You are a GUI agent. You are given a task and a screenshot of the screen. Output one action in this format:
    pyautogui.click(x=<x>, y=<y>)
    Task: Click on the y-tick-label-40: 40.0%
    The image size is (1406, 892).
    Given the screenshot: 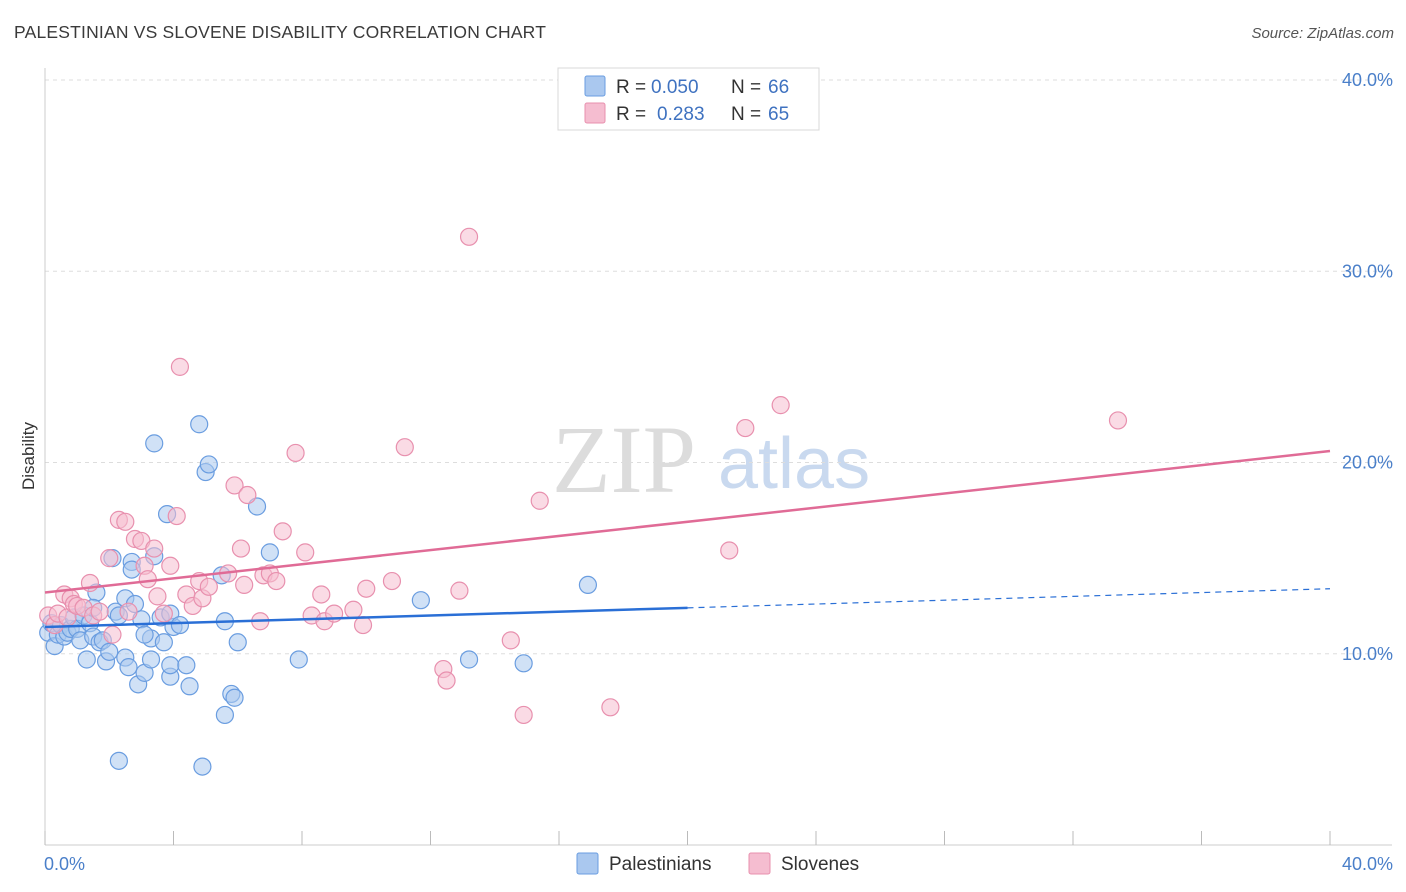 What is the action you would take?
    pyautogui.click(x=1367, y=80)
    